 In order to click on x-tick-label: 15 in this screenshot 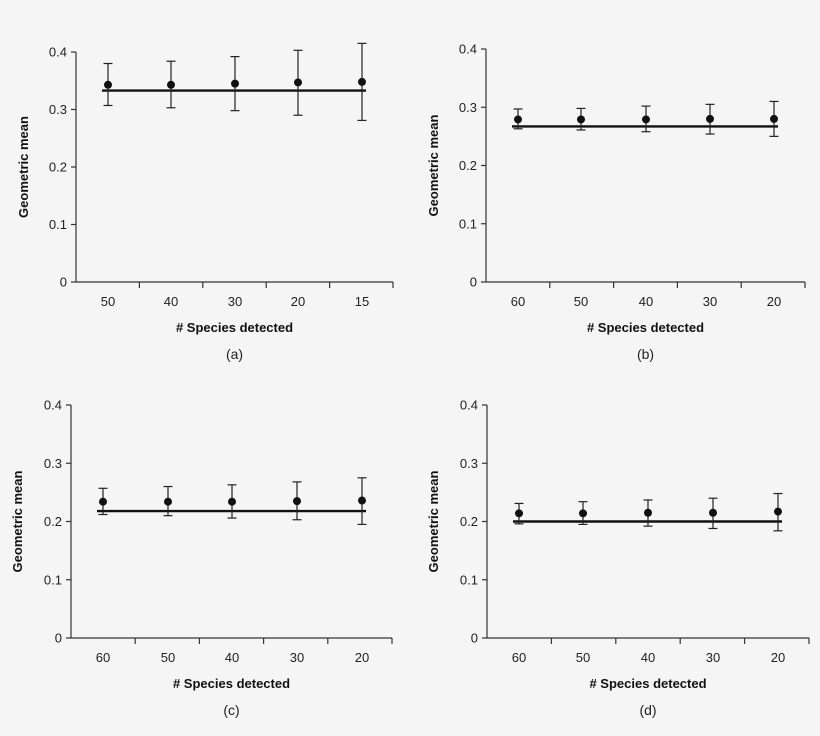, I will do `click(362, 301)`.